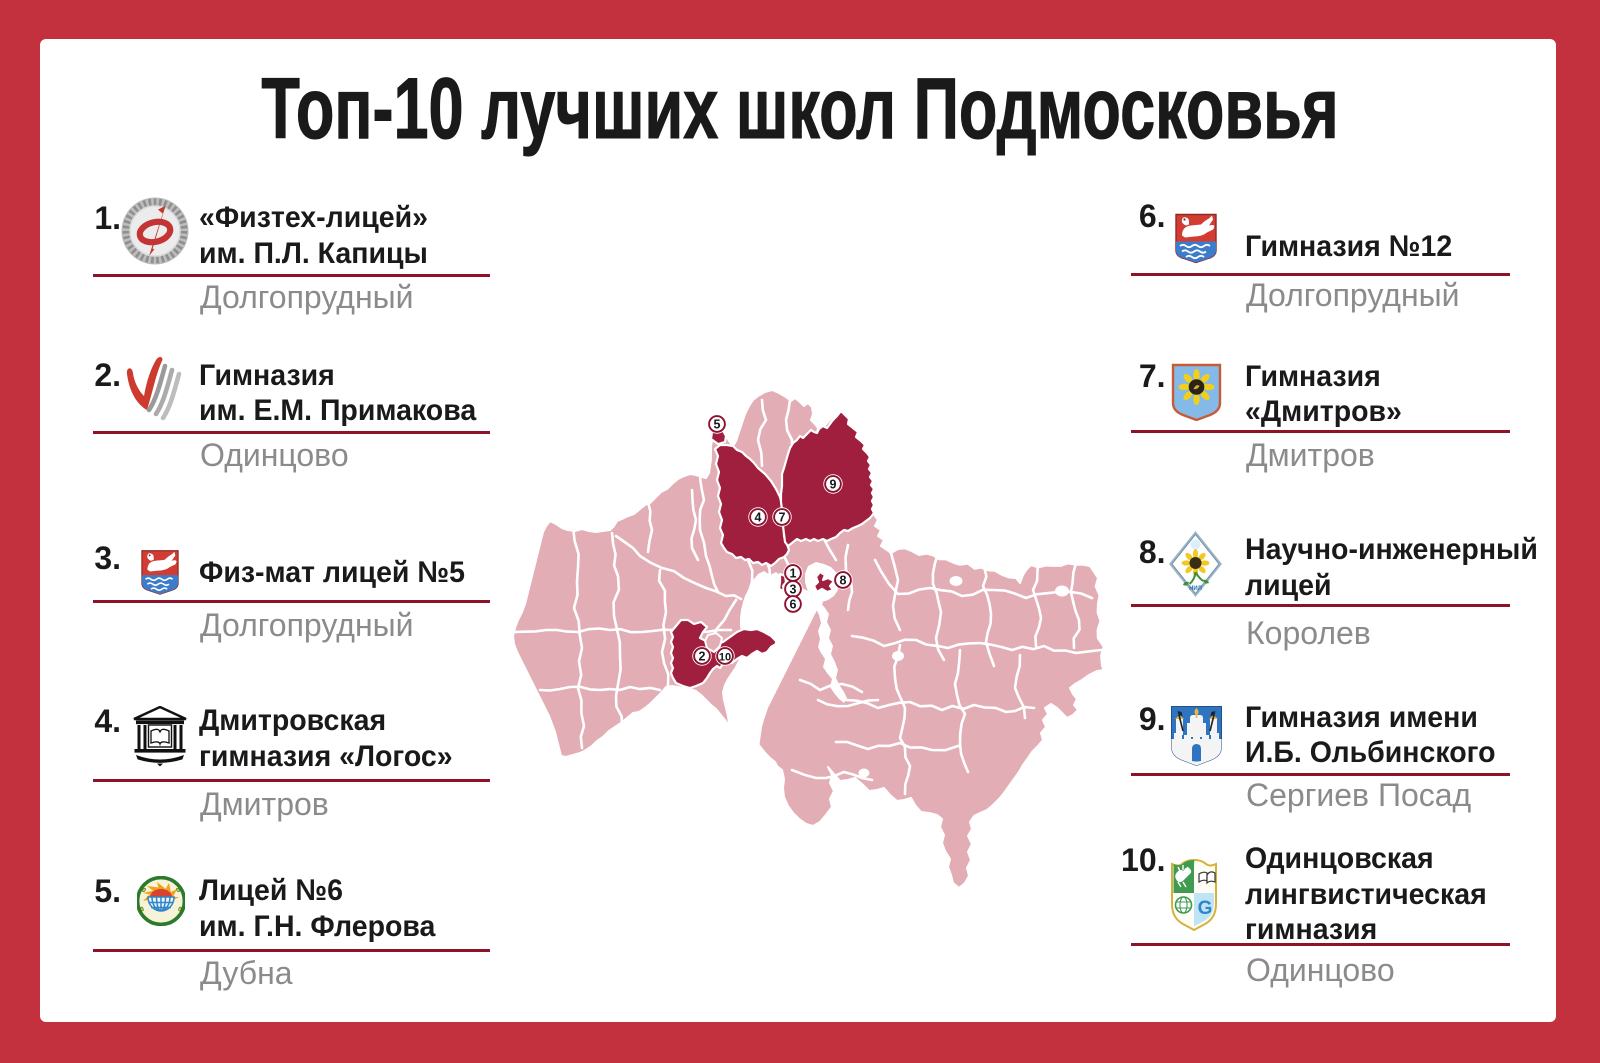 This screenshot has height=1063, width=1600. Describe the element at coordinates (725, 657) in the screenshot. I see `svg-text: 10` at that location.